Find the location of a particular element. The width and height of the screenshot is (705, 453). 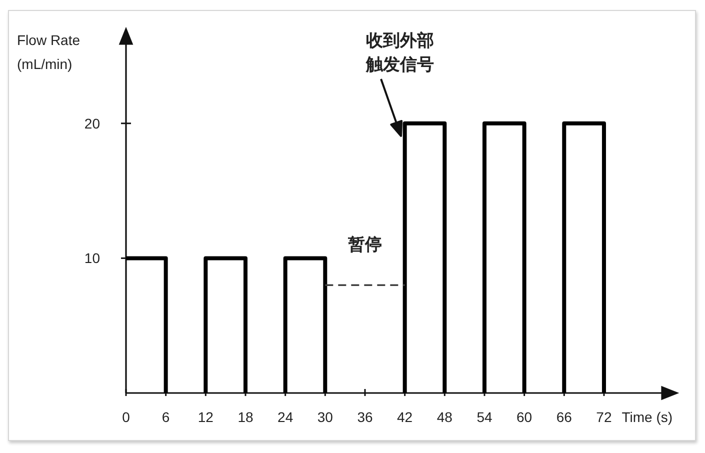

xlabel: Time (s) is located at coordinates (647, 417).